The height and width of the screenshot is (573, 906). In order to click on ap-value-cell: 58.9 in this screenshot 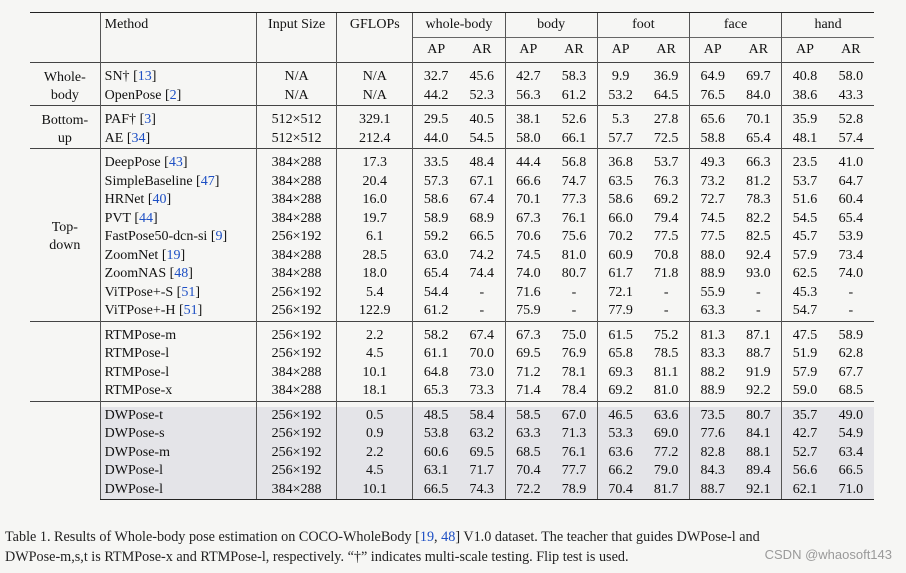, I will do `click(435, 218)`.